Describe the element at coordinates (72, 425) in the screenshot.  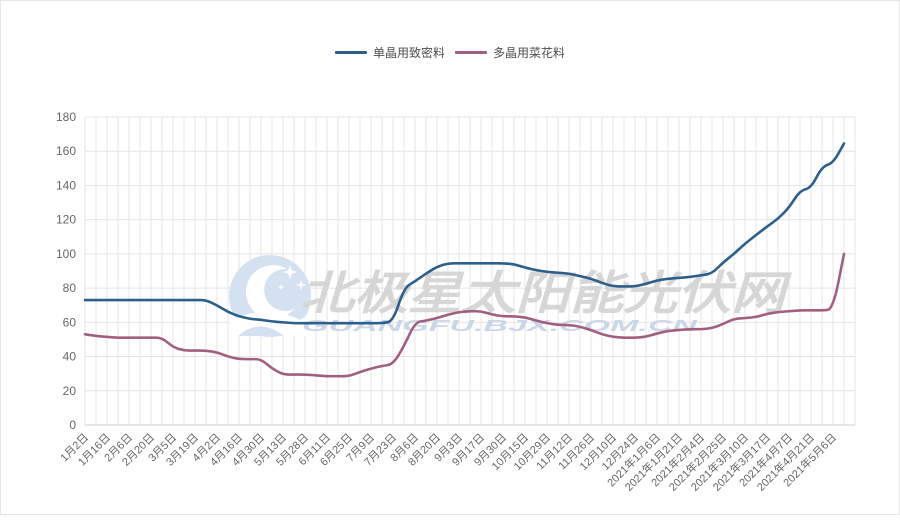
I see `y-tick-label: 0` at that location.